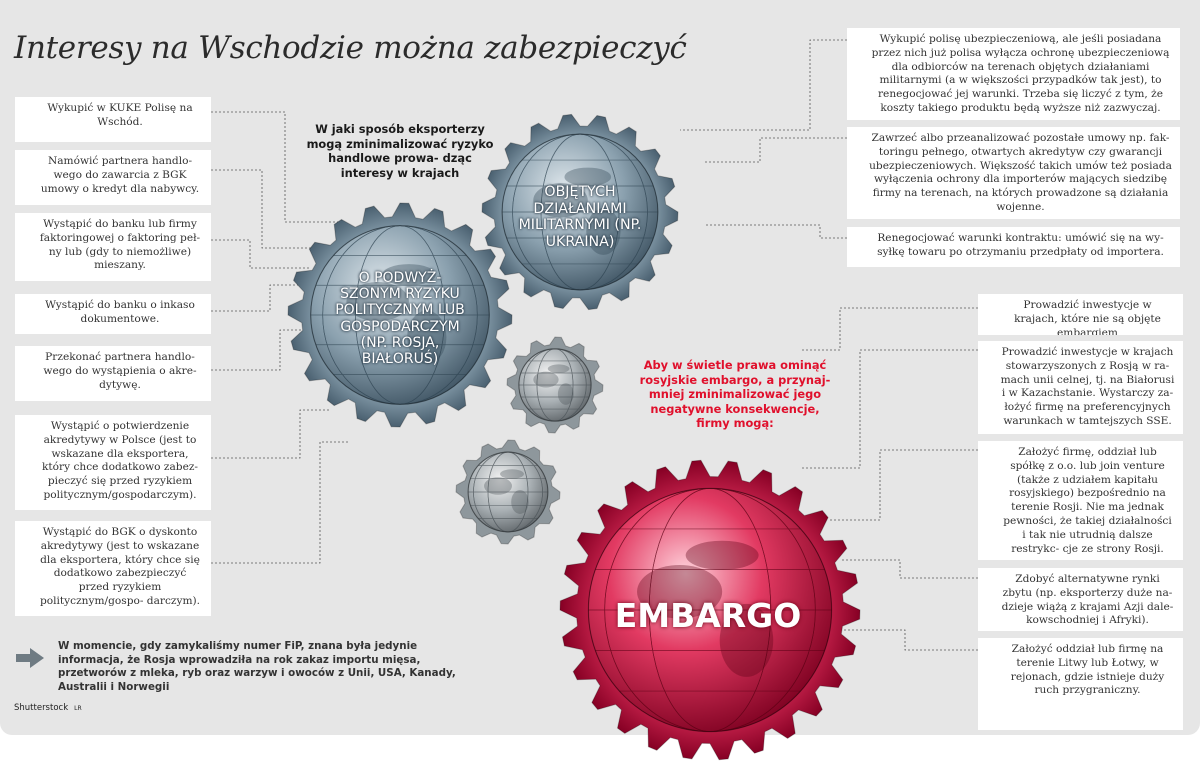  I want to click on risk-gear, so click(400, 315).